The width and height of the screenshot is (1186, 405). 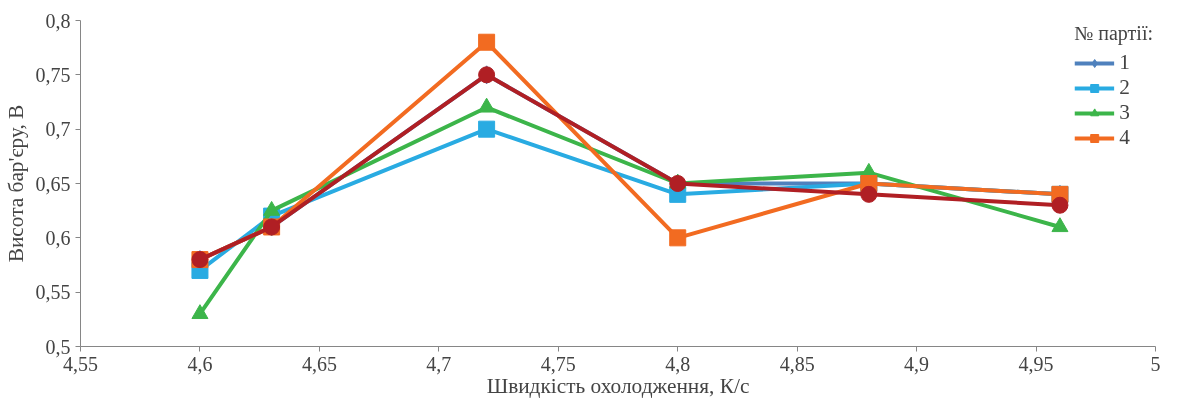 What do you see at coordinates (1125, 87) in the screenshot?
I see `legend-label: 2` at bounding box center [1125, 87].